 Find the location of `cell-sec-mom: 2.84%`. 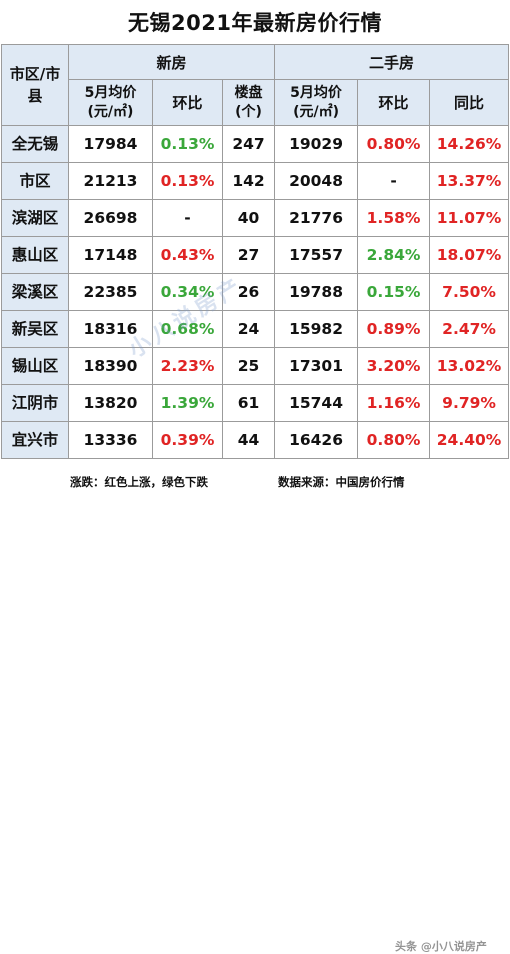

cell-sec-mom: 2.84% is located at coordinates (394, 255).